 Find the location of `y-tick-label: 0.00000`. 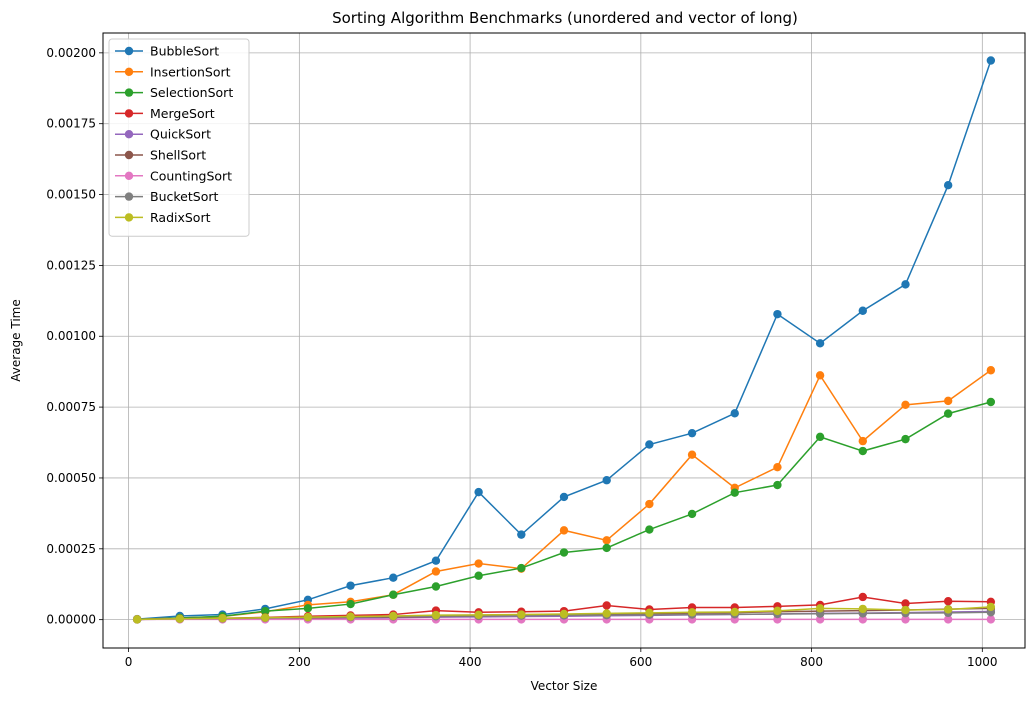

y-tick-label: 0.00000 is located at coordinates (71, 620).